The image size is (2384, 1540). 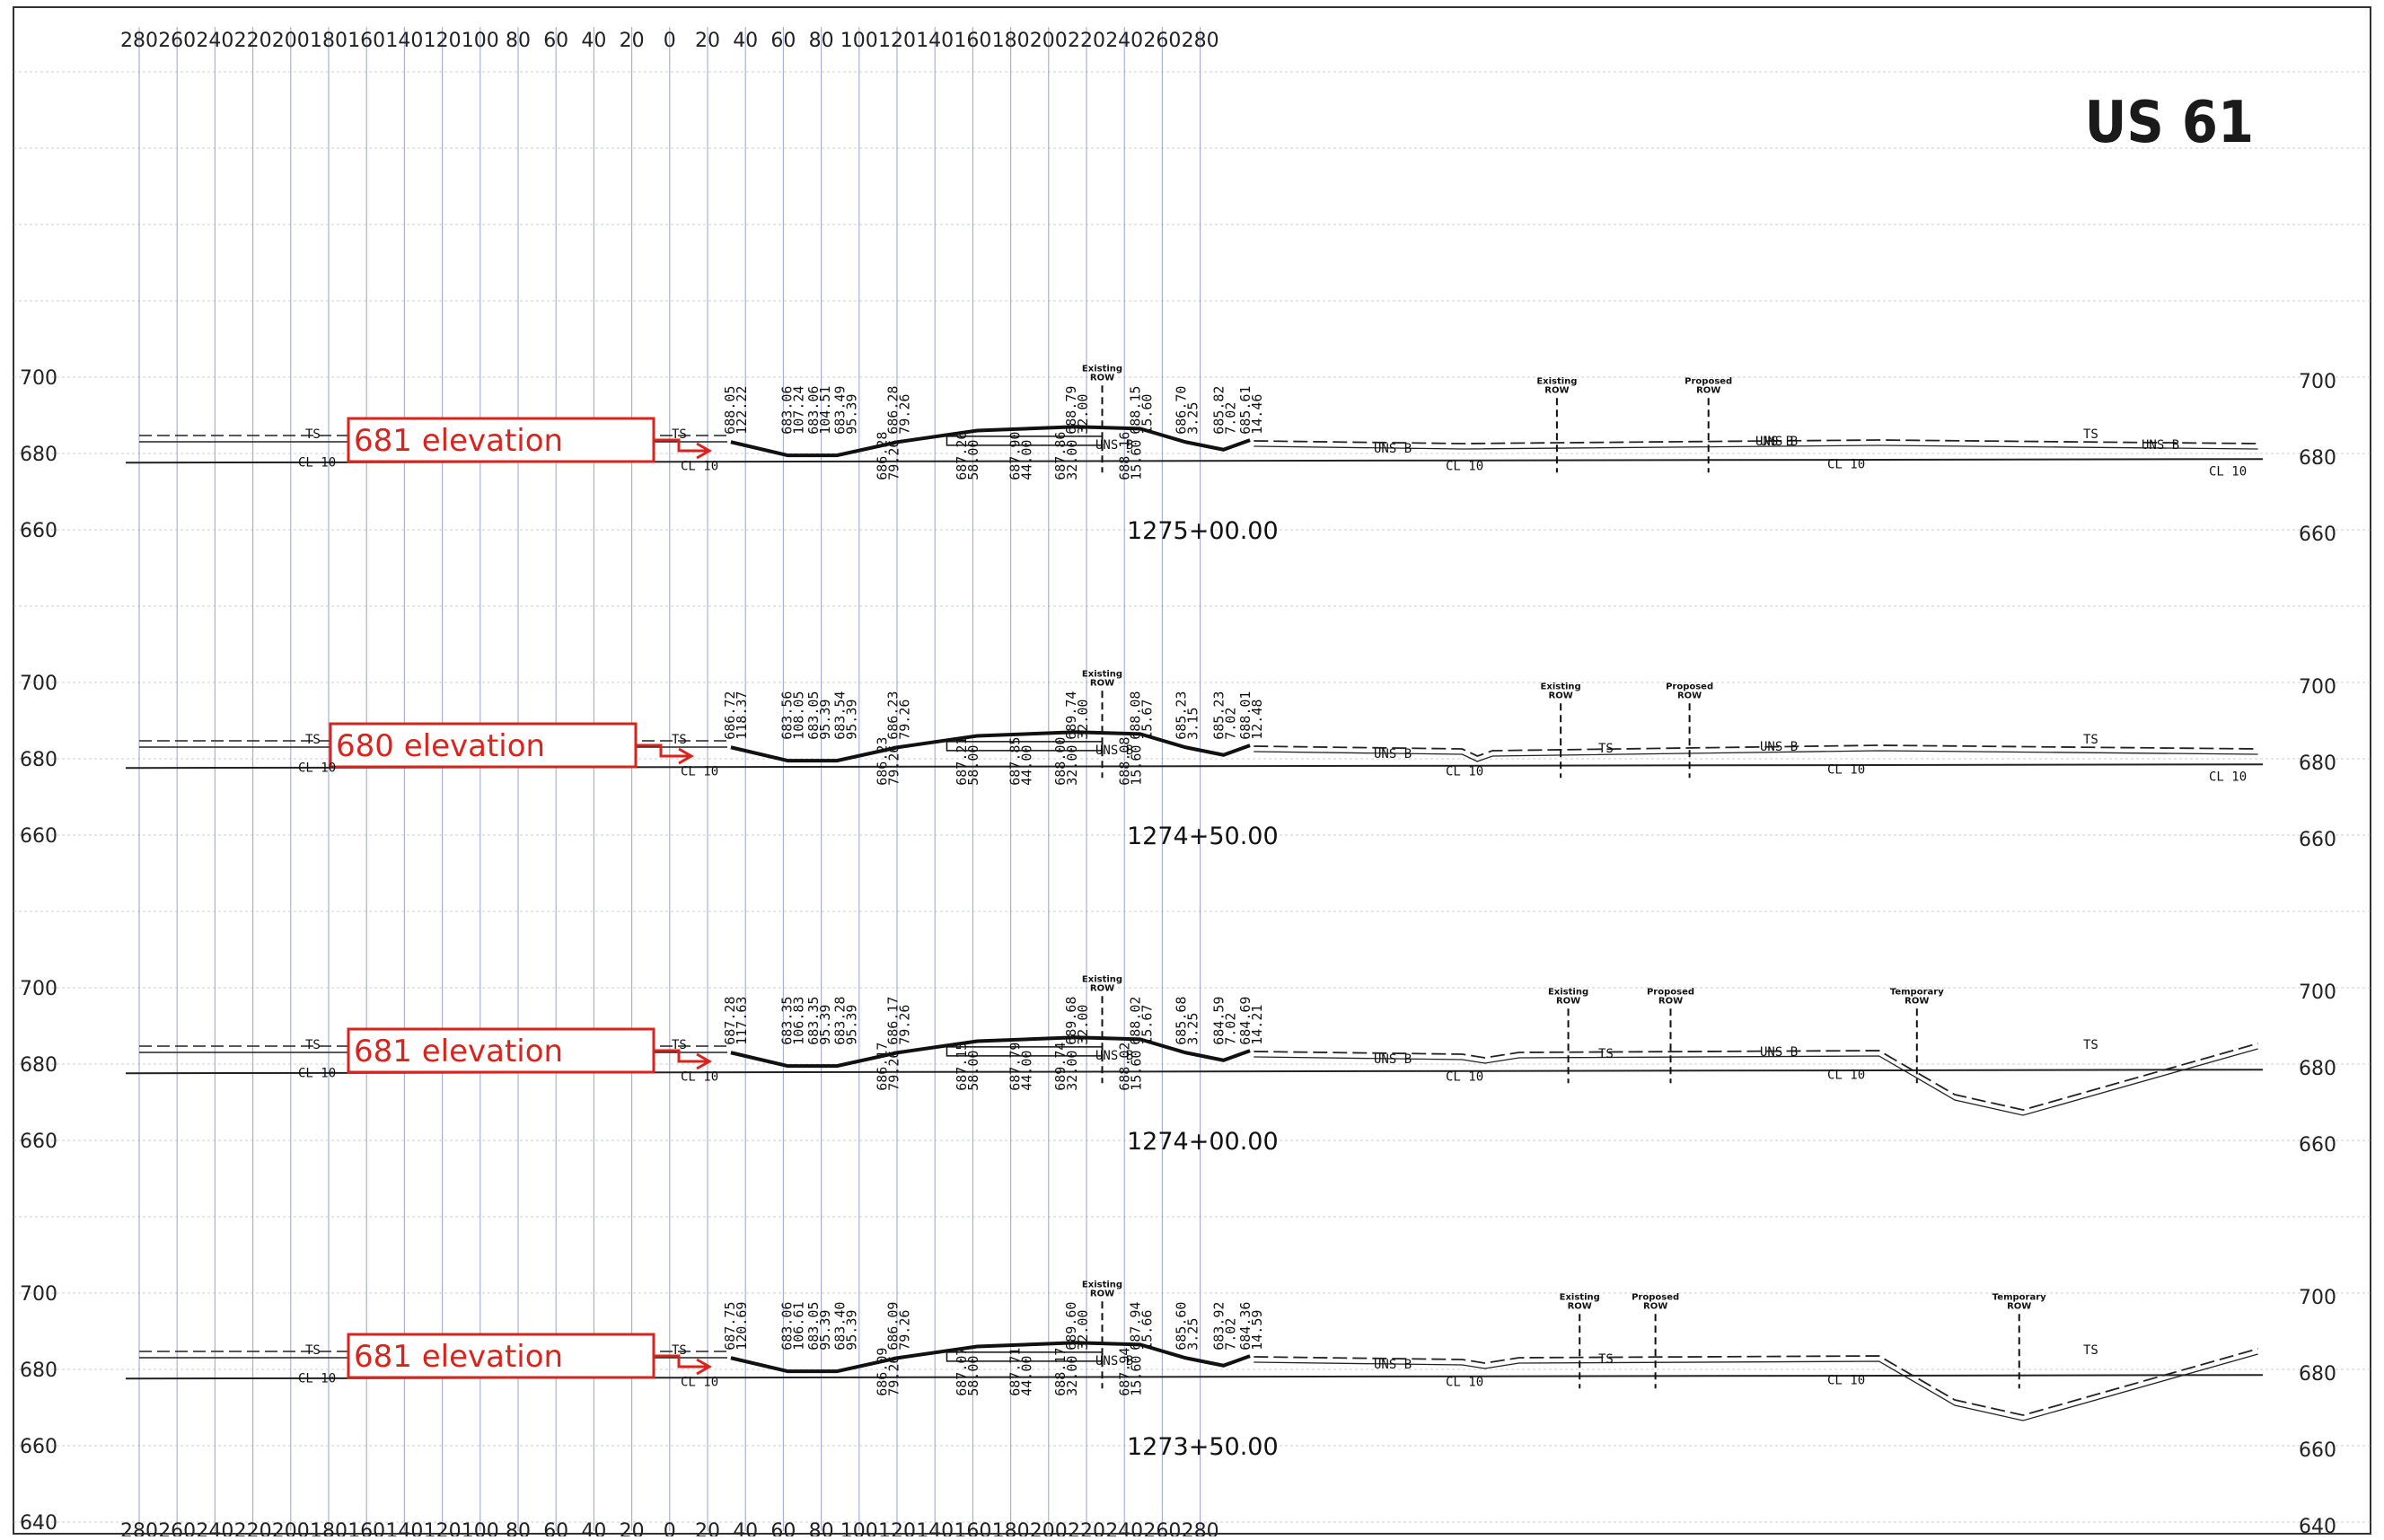 What do you see at coordinates (1102, 988) in the screenshot?
I see `row-marker-label: ROW` at bounding box center [1102, 988].